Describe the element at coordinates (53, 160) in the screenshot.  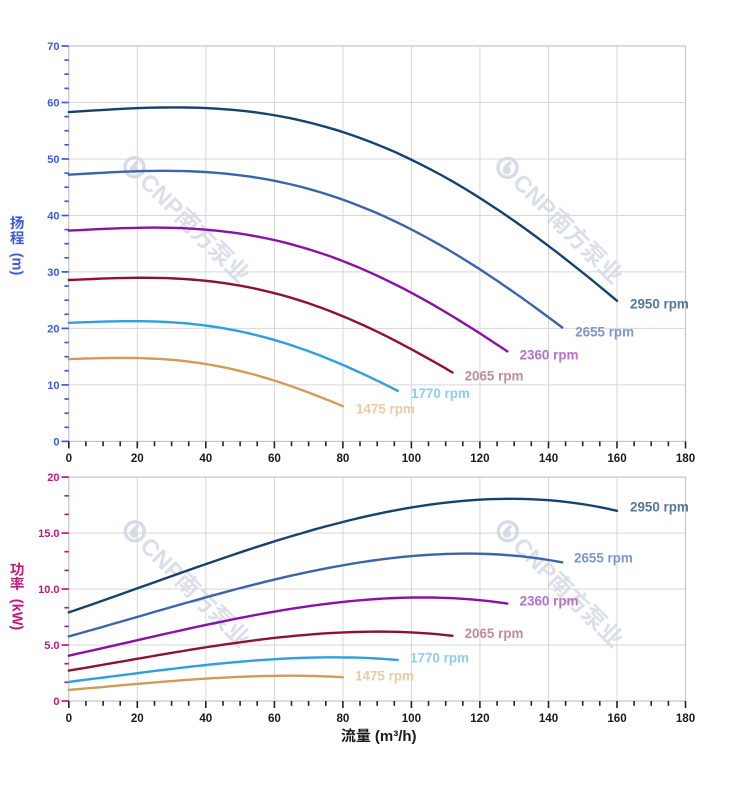
I see `svg-text: 50` at that location.